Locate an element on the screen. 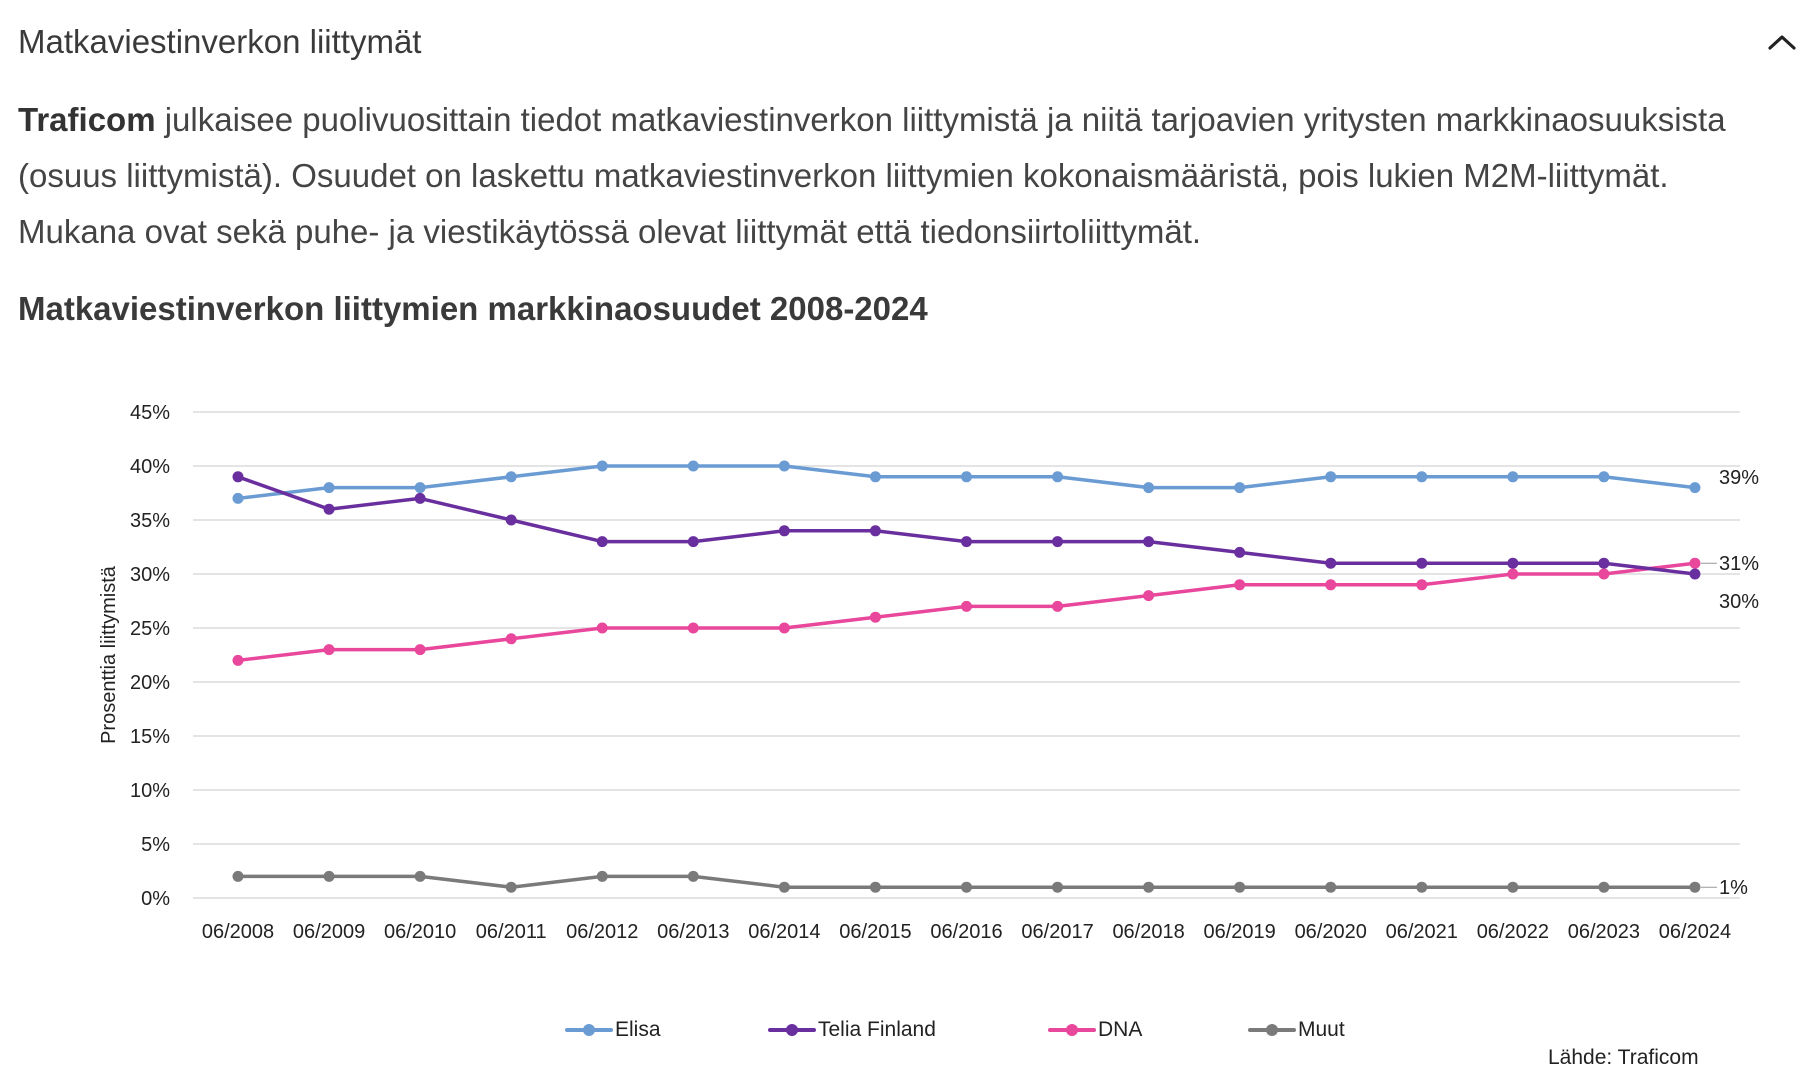  legend-item-dna: DNA is located at coordinates (1095, 1030).